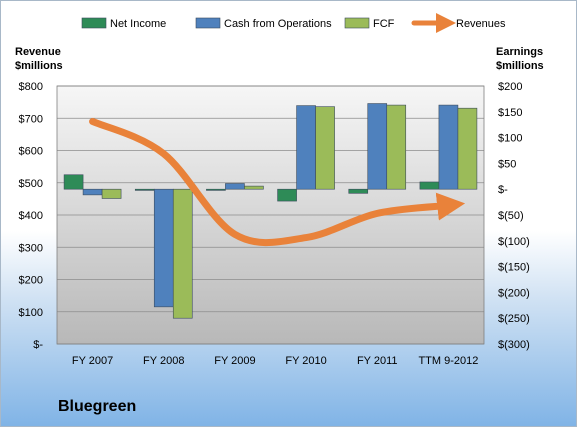  Describe the element at coordinates (514, 268) in the screenshot. I see `right-tick-label: $(150)` at that location.